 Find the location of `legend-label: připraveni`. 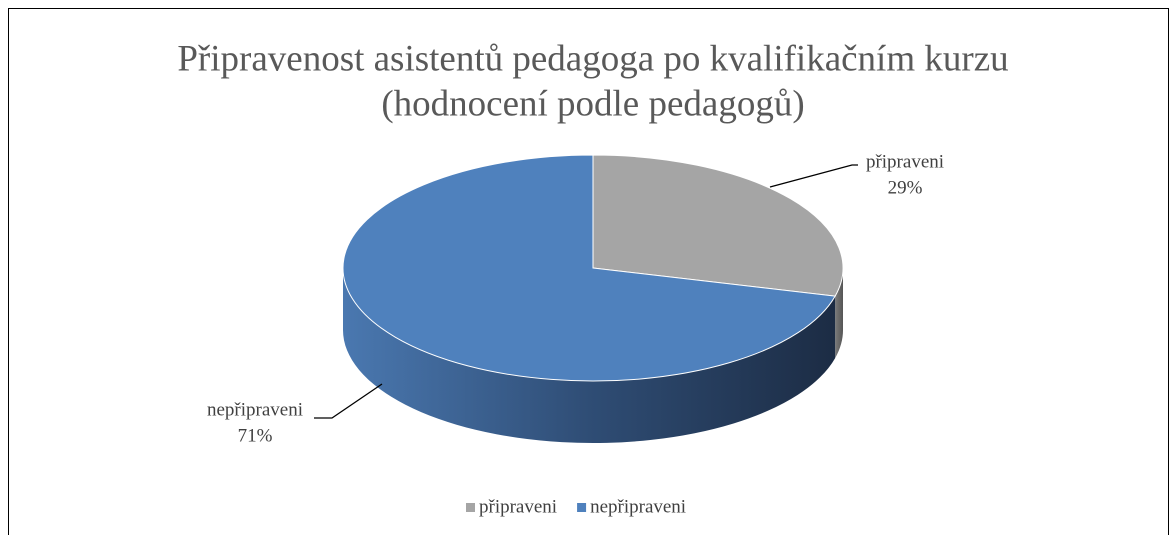

legend-label: připraveni is located at coordinates (518, 506).